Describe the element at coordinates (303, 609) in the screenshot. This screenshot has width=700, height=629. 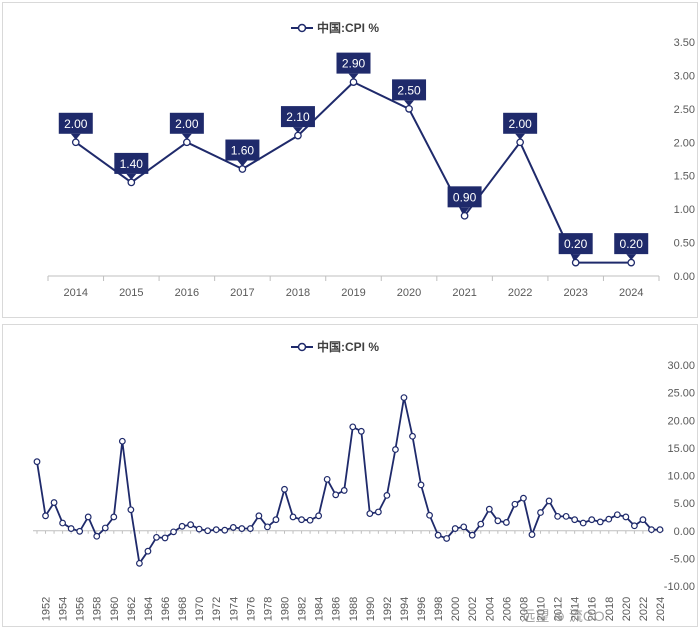
I see `x-tick-label: 1982` at that location.